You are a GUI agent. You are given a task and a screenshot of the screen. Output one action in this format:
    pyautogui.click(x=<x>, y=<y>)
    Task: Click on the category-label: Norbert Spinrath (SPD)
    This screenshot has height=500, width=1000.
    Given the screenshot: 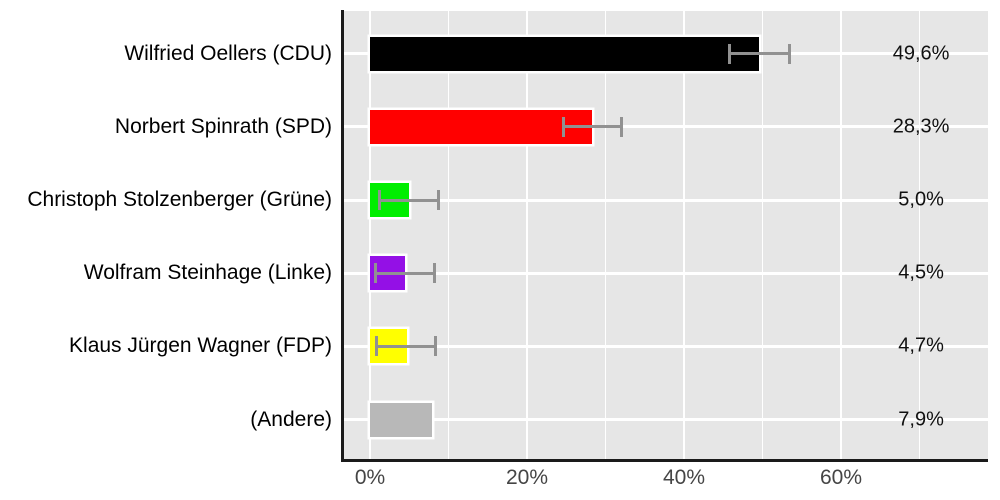 What is the action you would take?
    pyautogui.click(x=223, y=126)
    